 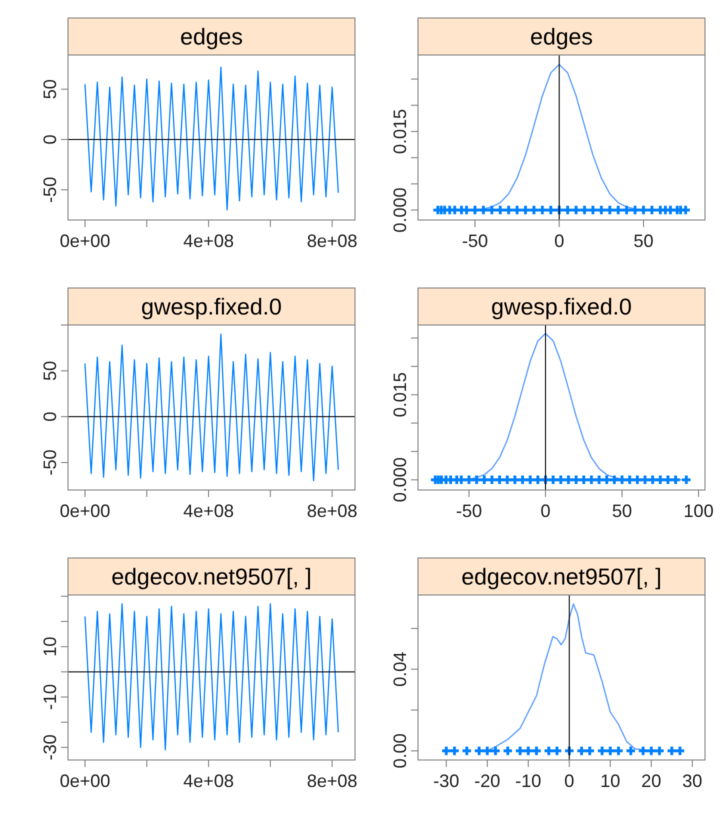 I want to click on y-tick-label: -10, so click(x=50, y=697).